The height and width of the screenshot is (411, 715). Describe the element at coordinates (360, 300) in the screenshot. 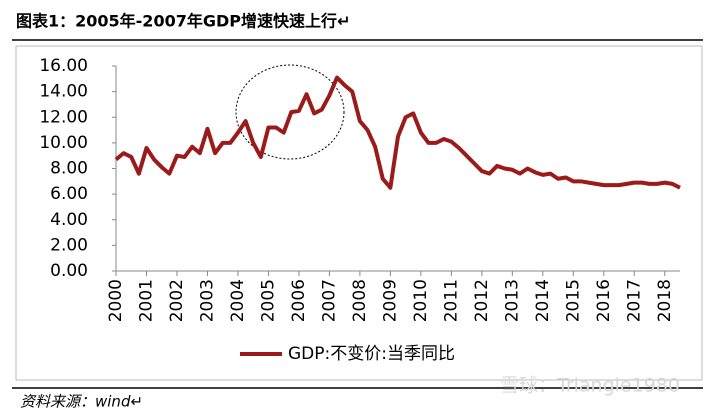

I see `x-tick-label: 2008` at that location.